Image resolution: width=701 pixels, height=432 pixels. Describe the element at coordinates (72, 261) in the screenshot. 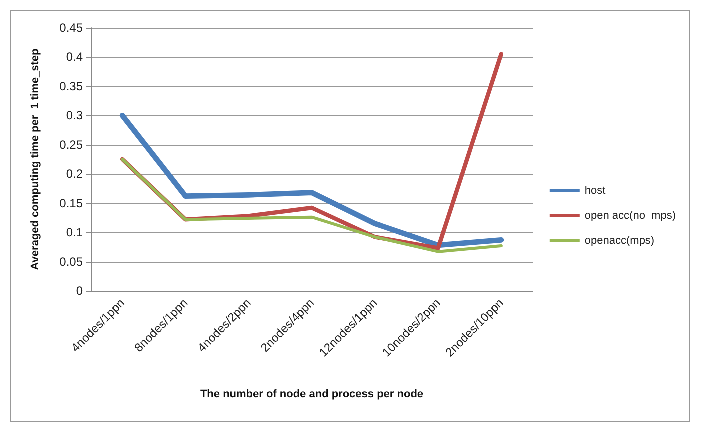

I see `y-tick-label: 0.05` at that location.